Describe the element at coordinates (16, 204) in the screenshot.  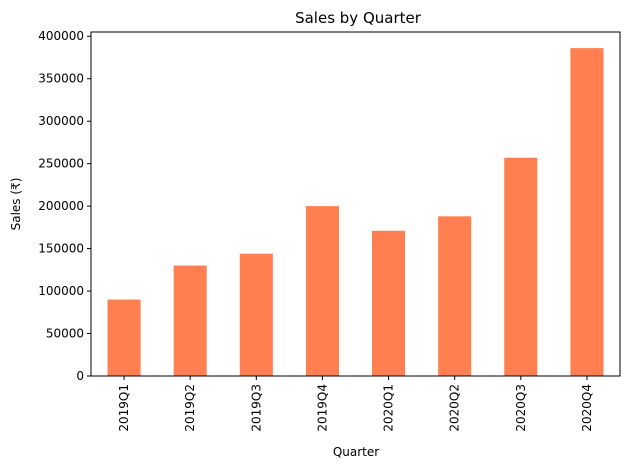
I see `y-axis-label: Sales (₹)` at that location.